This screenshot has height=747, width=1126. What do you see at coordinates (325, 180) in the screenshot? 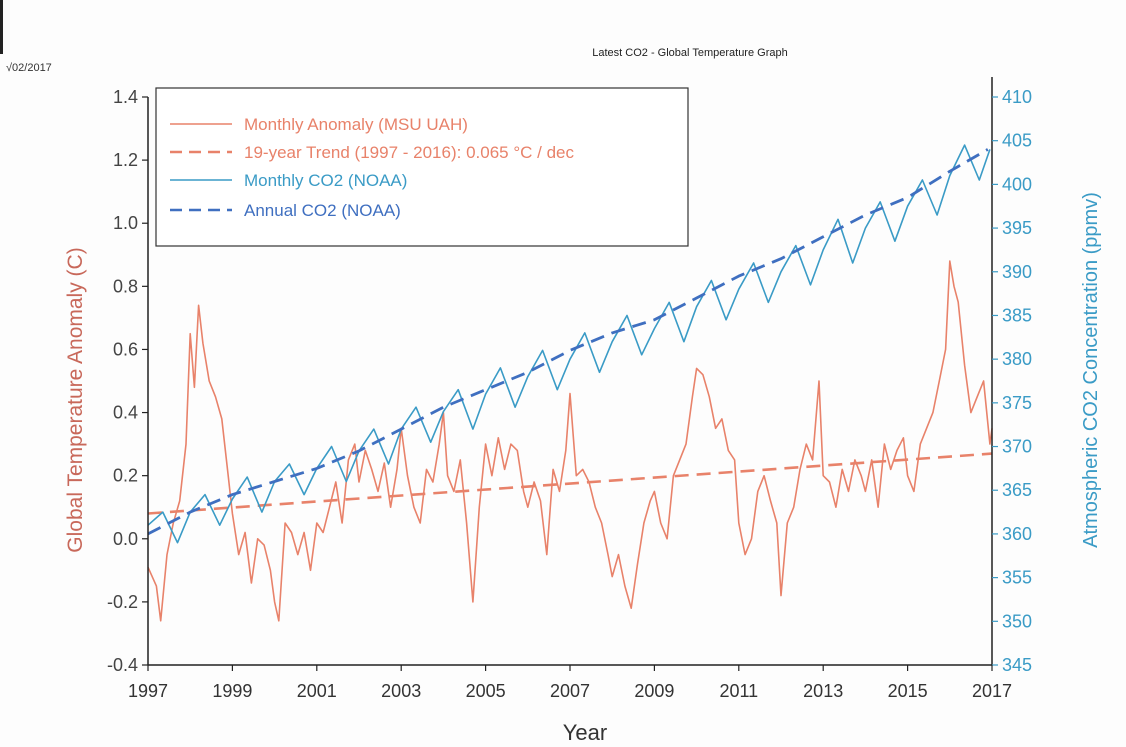
I see `legend-label-monthly-co2: Monthly CO2 (NOAA)` at bounding box center [325, 180].